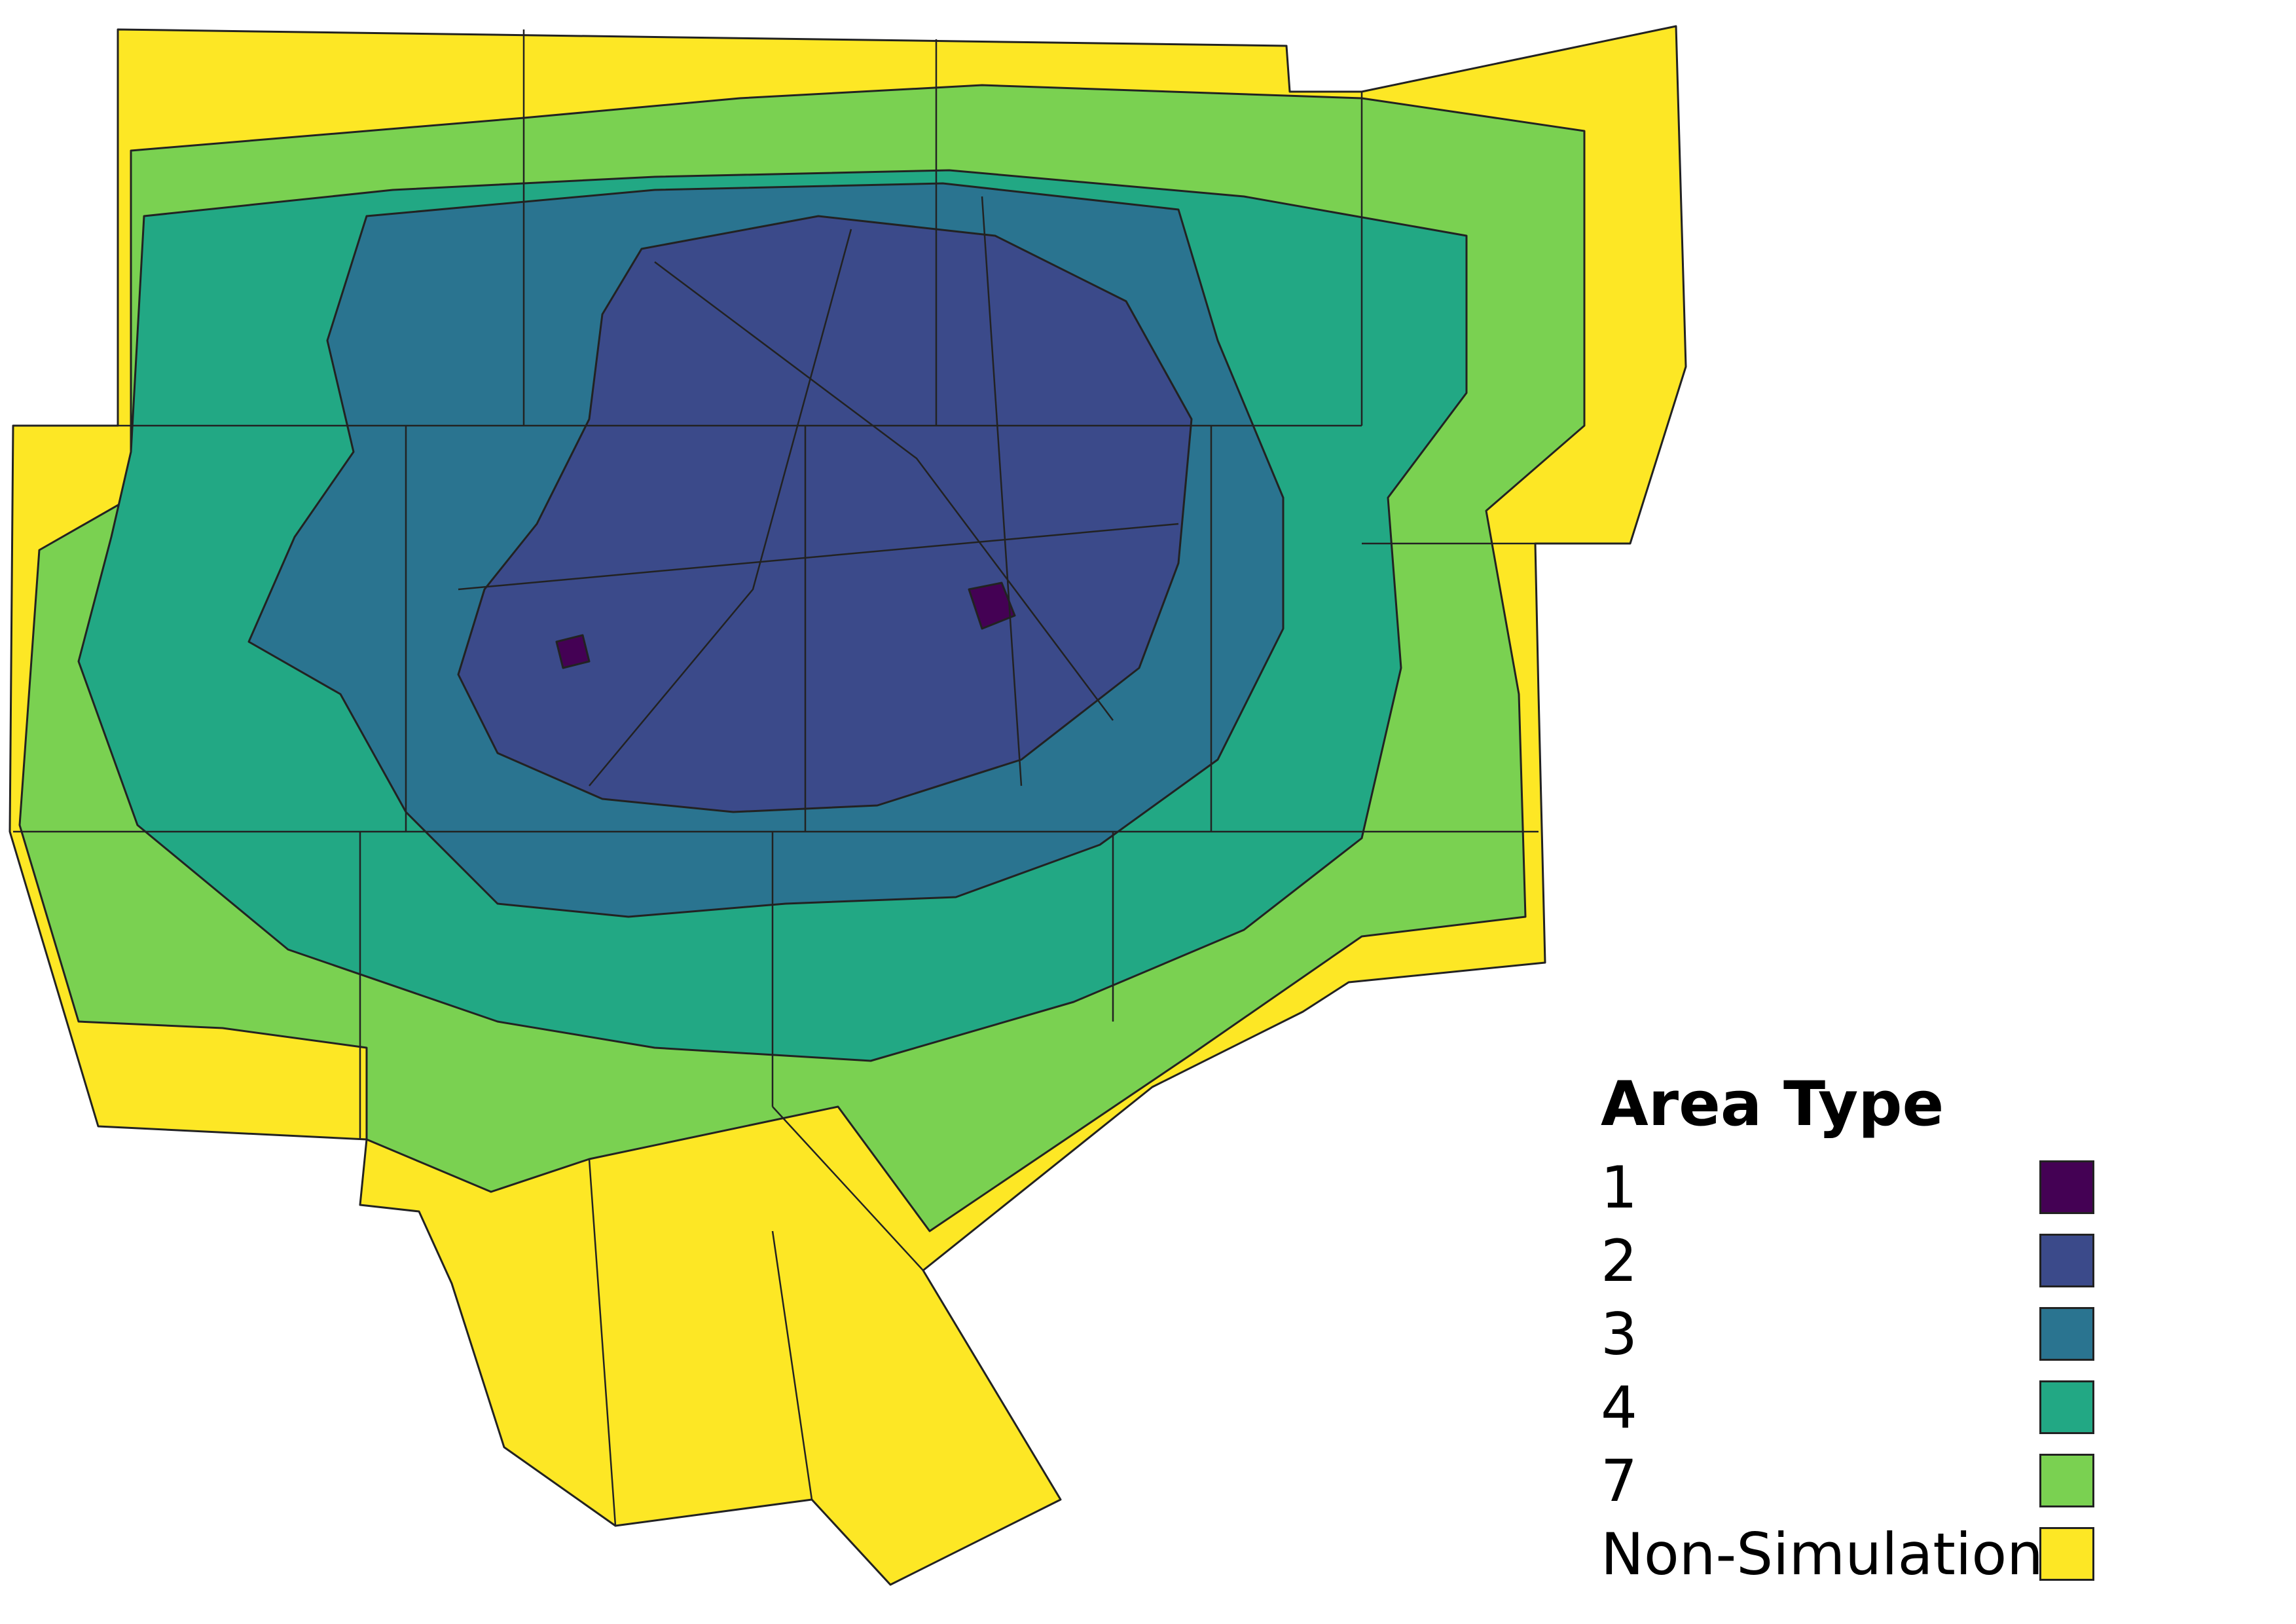  Describe the element at coordinates (992, 605) in the screenshot. I see `zone-type-1-cbd-east` at that location.